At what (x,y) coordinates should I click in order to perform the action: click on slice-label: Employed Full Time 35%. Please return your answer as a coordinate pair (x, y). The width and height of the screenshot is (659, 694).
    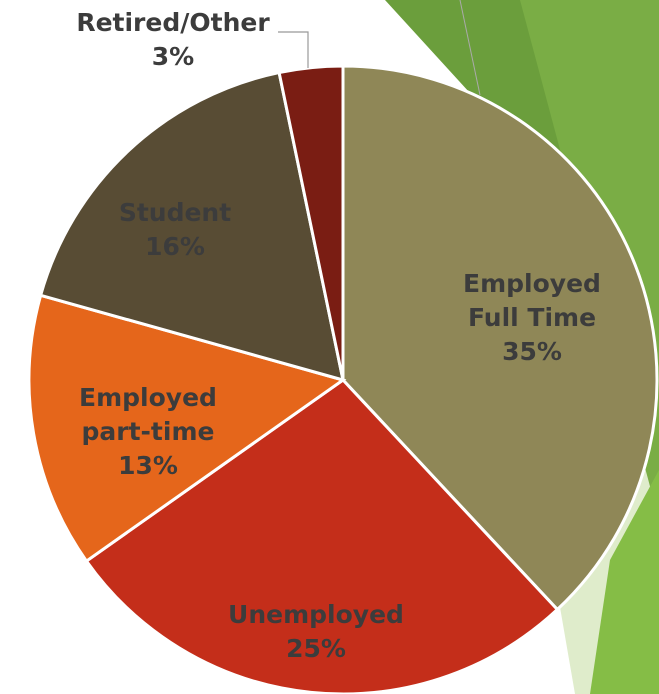
    Looking at the image, I should click on (532, 318).